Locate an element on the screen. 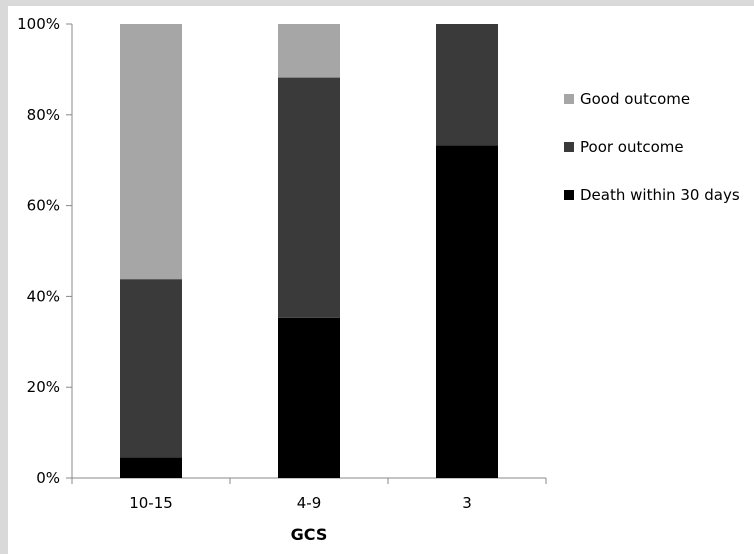 The height and width of the screenshot is (554, 754). y-axis-ticks: 0% 20% 40% 60% 80% 100% is located at coordinates (44, 251).